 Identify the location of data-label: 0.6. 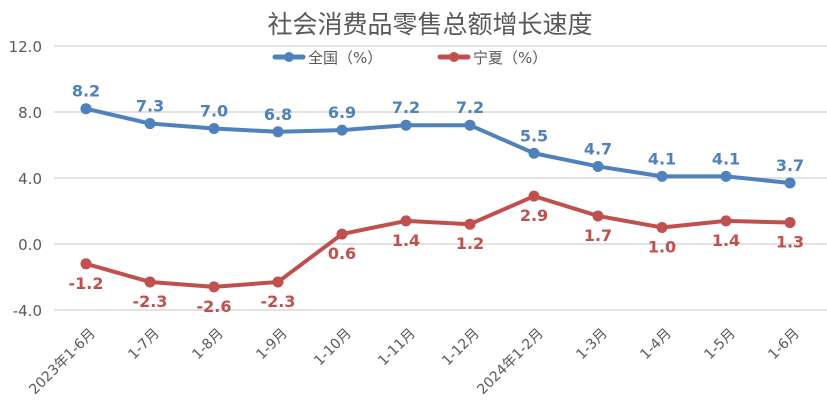
(342, 253).